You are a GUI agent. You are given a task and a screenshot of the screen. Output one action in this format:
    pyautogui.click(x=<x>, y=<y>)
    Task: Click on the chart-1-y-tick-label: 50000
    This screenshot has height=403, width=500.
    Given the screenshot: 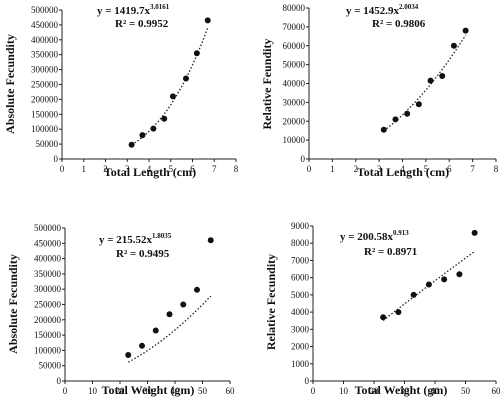 What is the action you would take?
    pyautogui.click(x=47, y=144)
    